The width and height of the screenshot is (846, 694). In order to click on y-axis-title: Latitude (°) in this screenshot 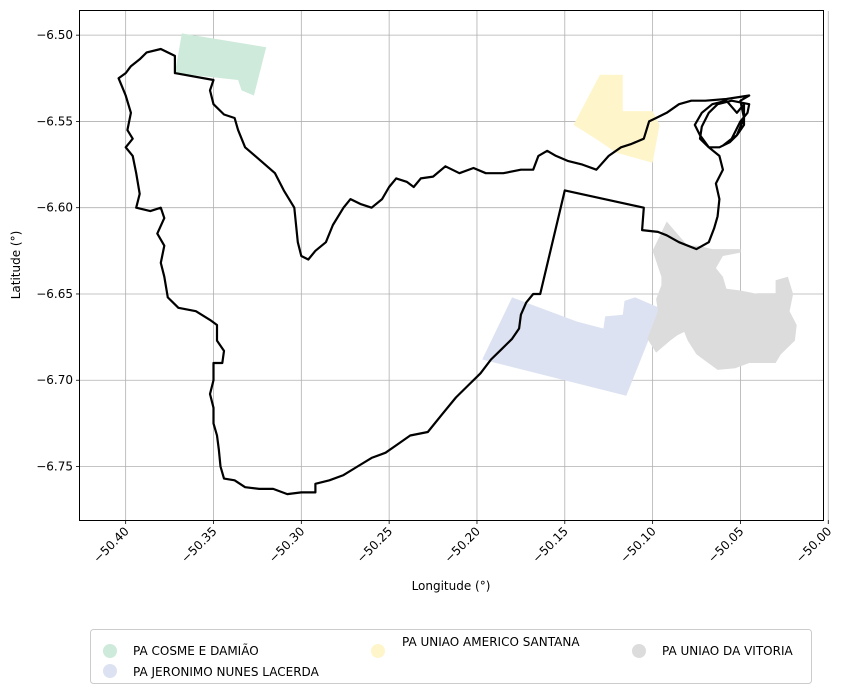, I will do `click(16, 265)`.